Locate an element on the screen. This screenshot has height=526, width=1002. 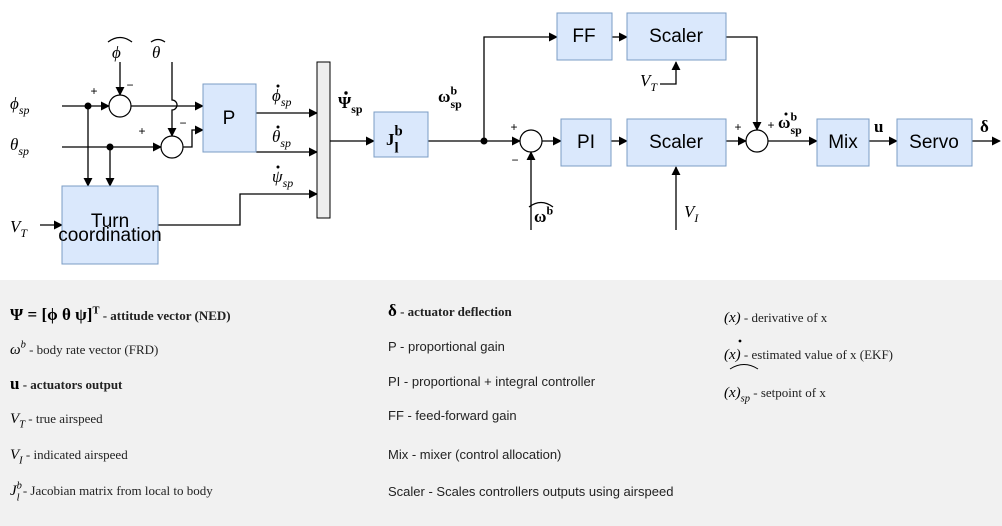
signal-label-base: u is located at coordinates (878, 126).